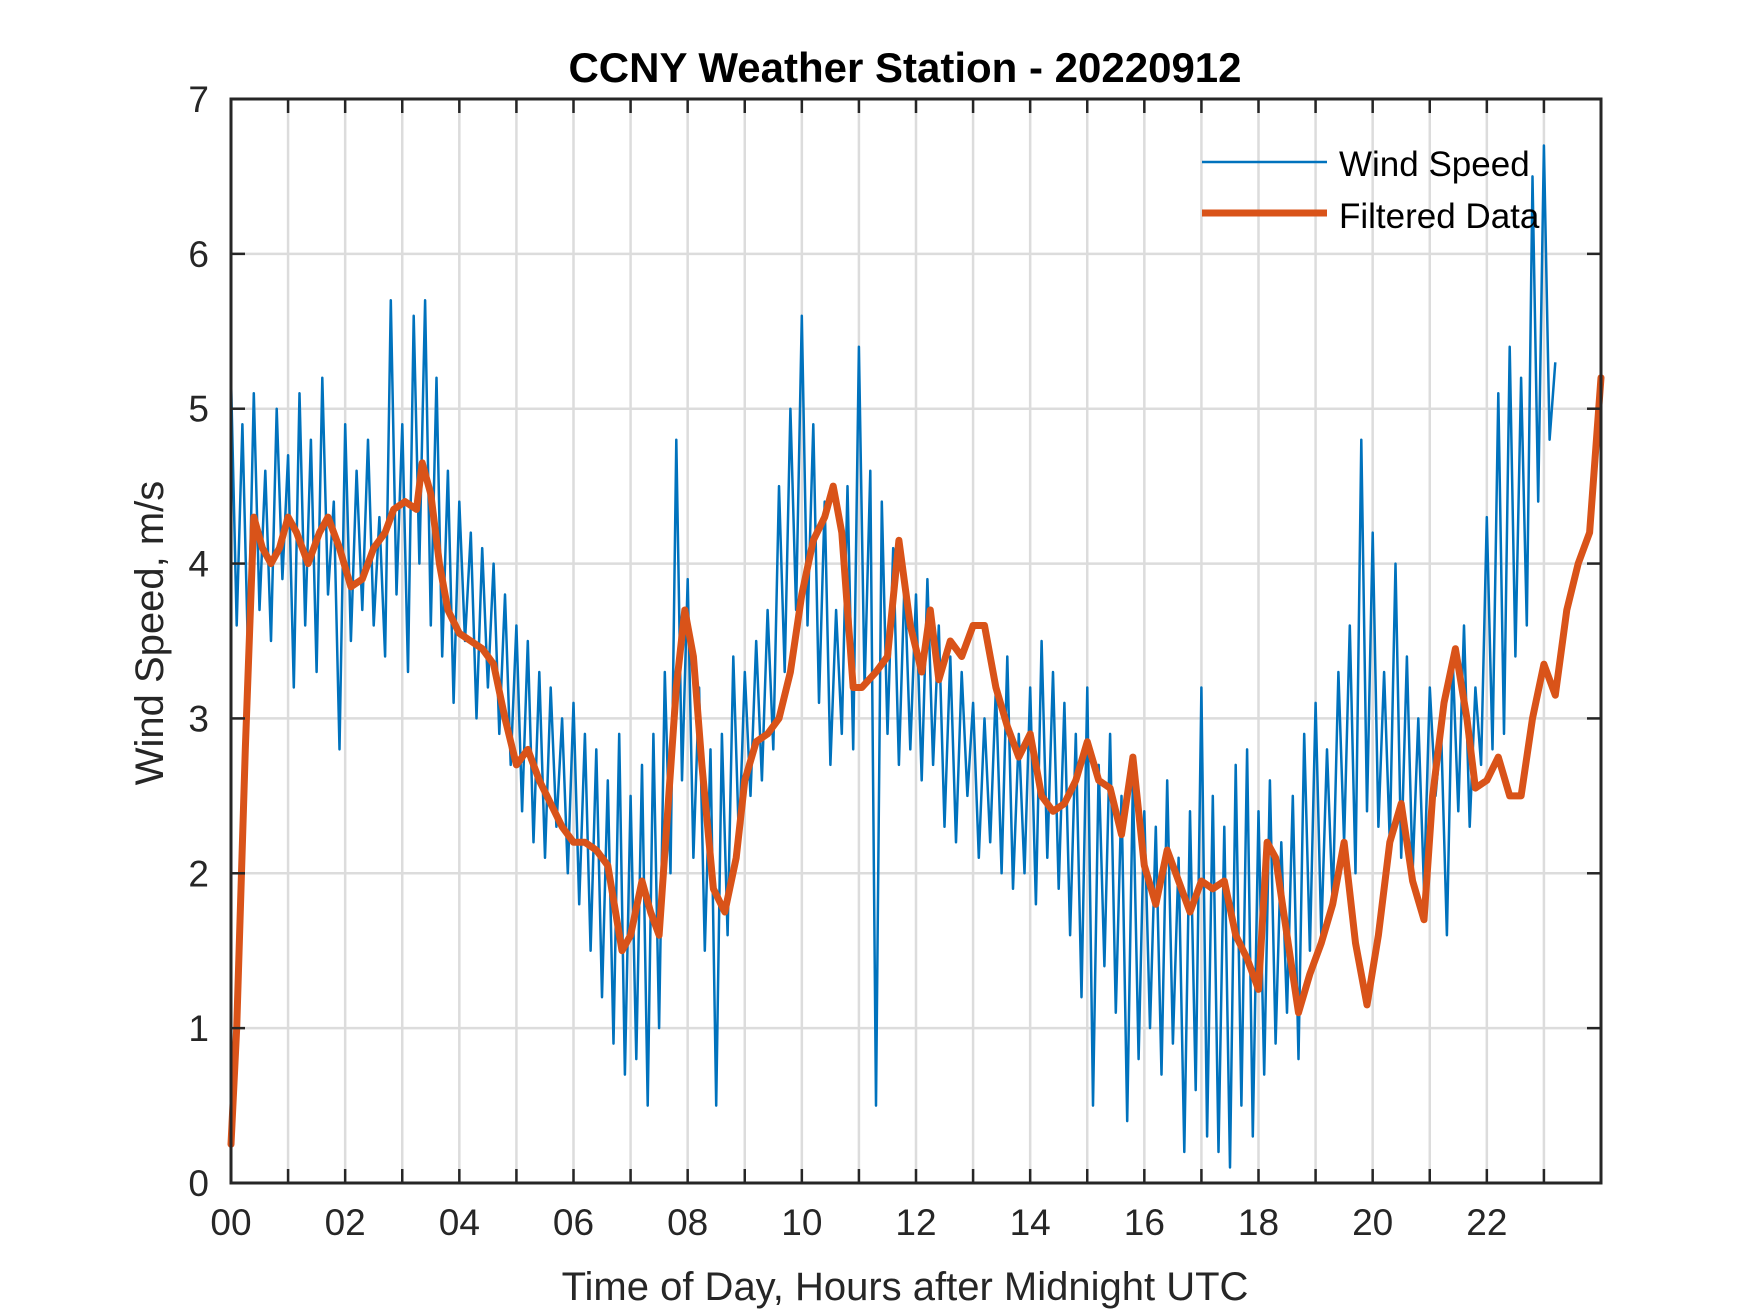  What do you see at coordinates (1372, 1222) in the screenshot?
I see `x-tick-label: 20` at bounding box center [1372, 1222].